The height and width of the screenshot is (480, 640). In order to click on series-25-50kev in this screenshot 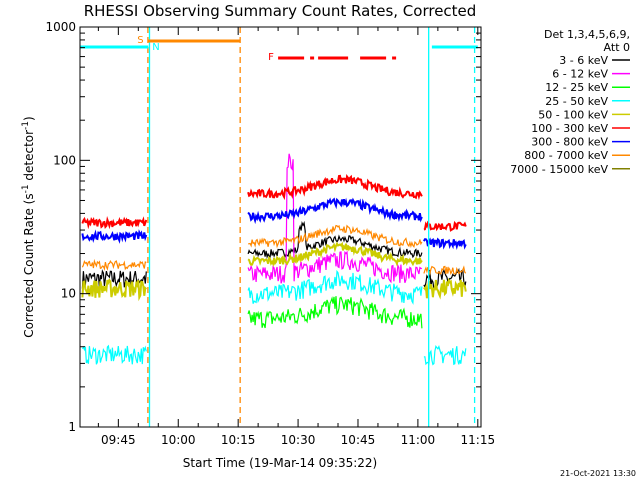, I will do `click(274, 317)`.